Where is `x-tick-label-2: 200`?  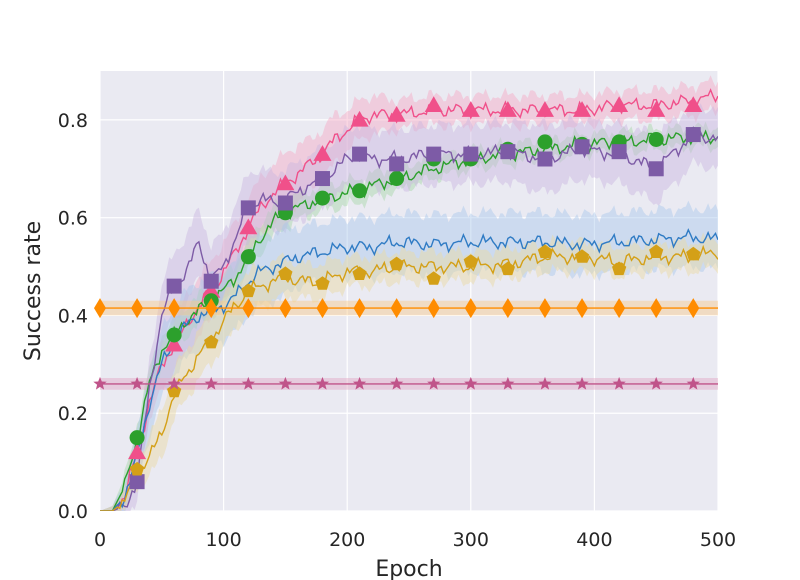
x-tick-label-2: 200 is located at coordinates (347, 540).